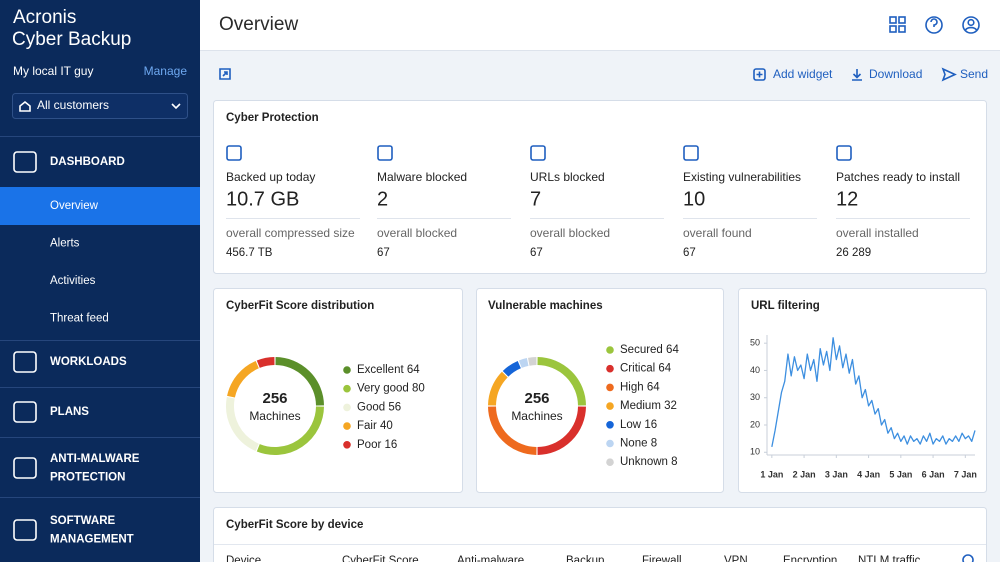 Image resolution: width=1000 pixels, height=562 pixels. I want to click on legend-name: High, so click(632, 387).